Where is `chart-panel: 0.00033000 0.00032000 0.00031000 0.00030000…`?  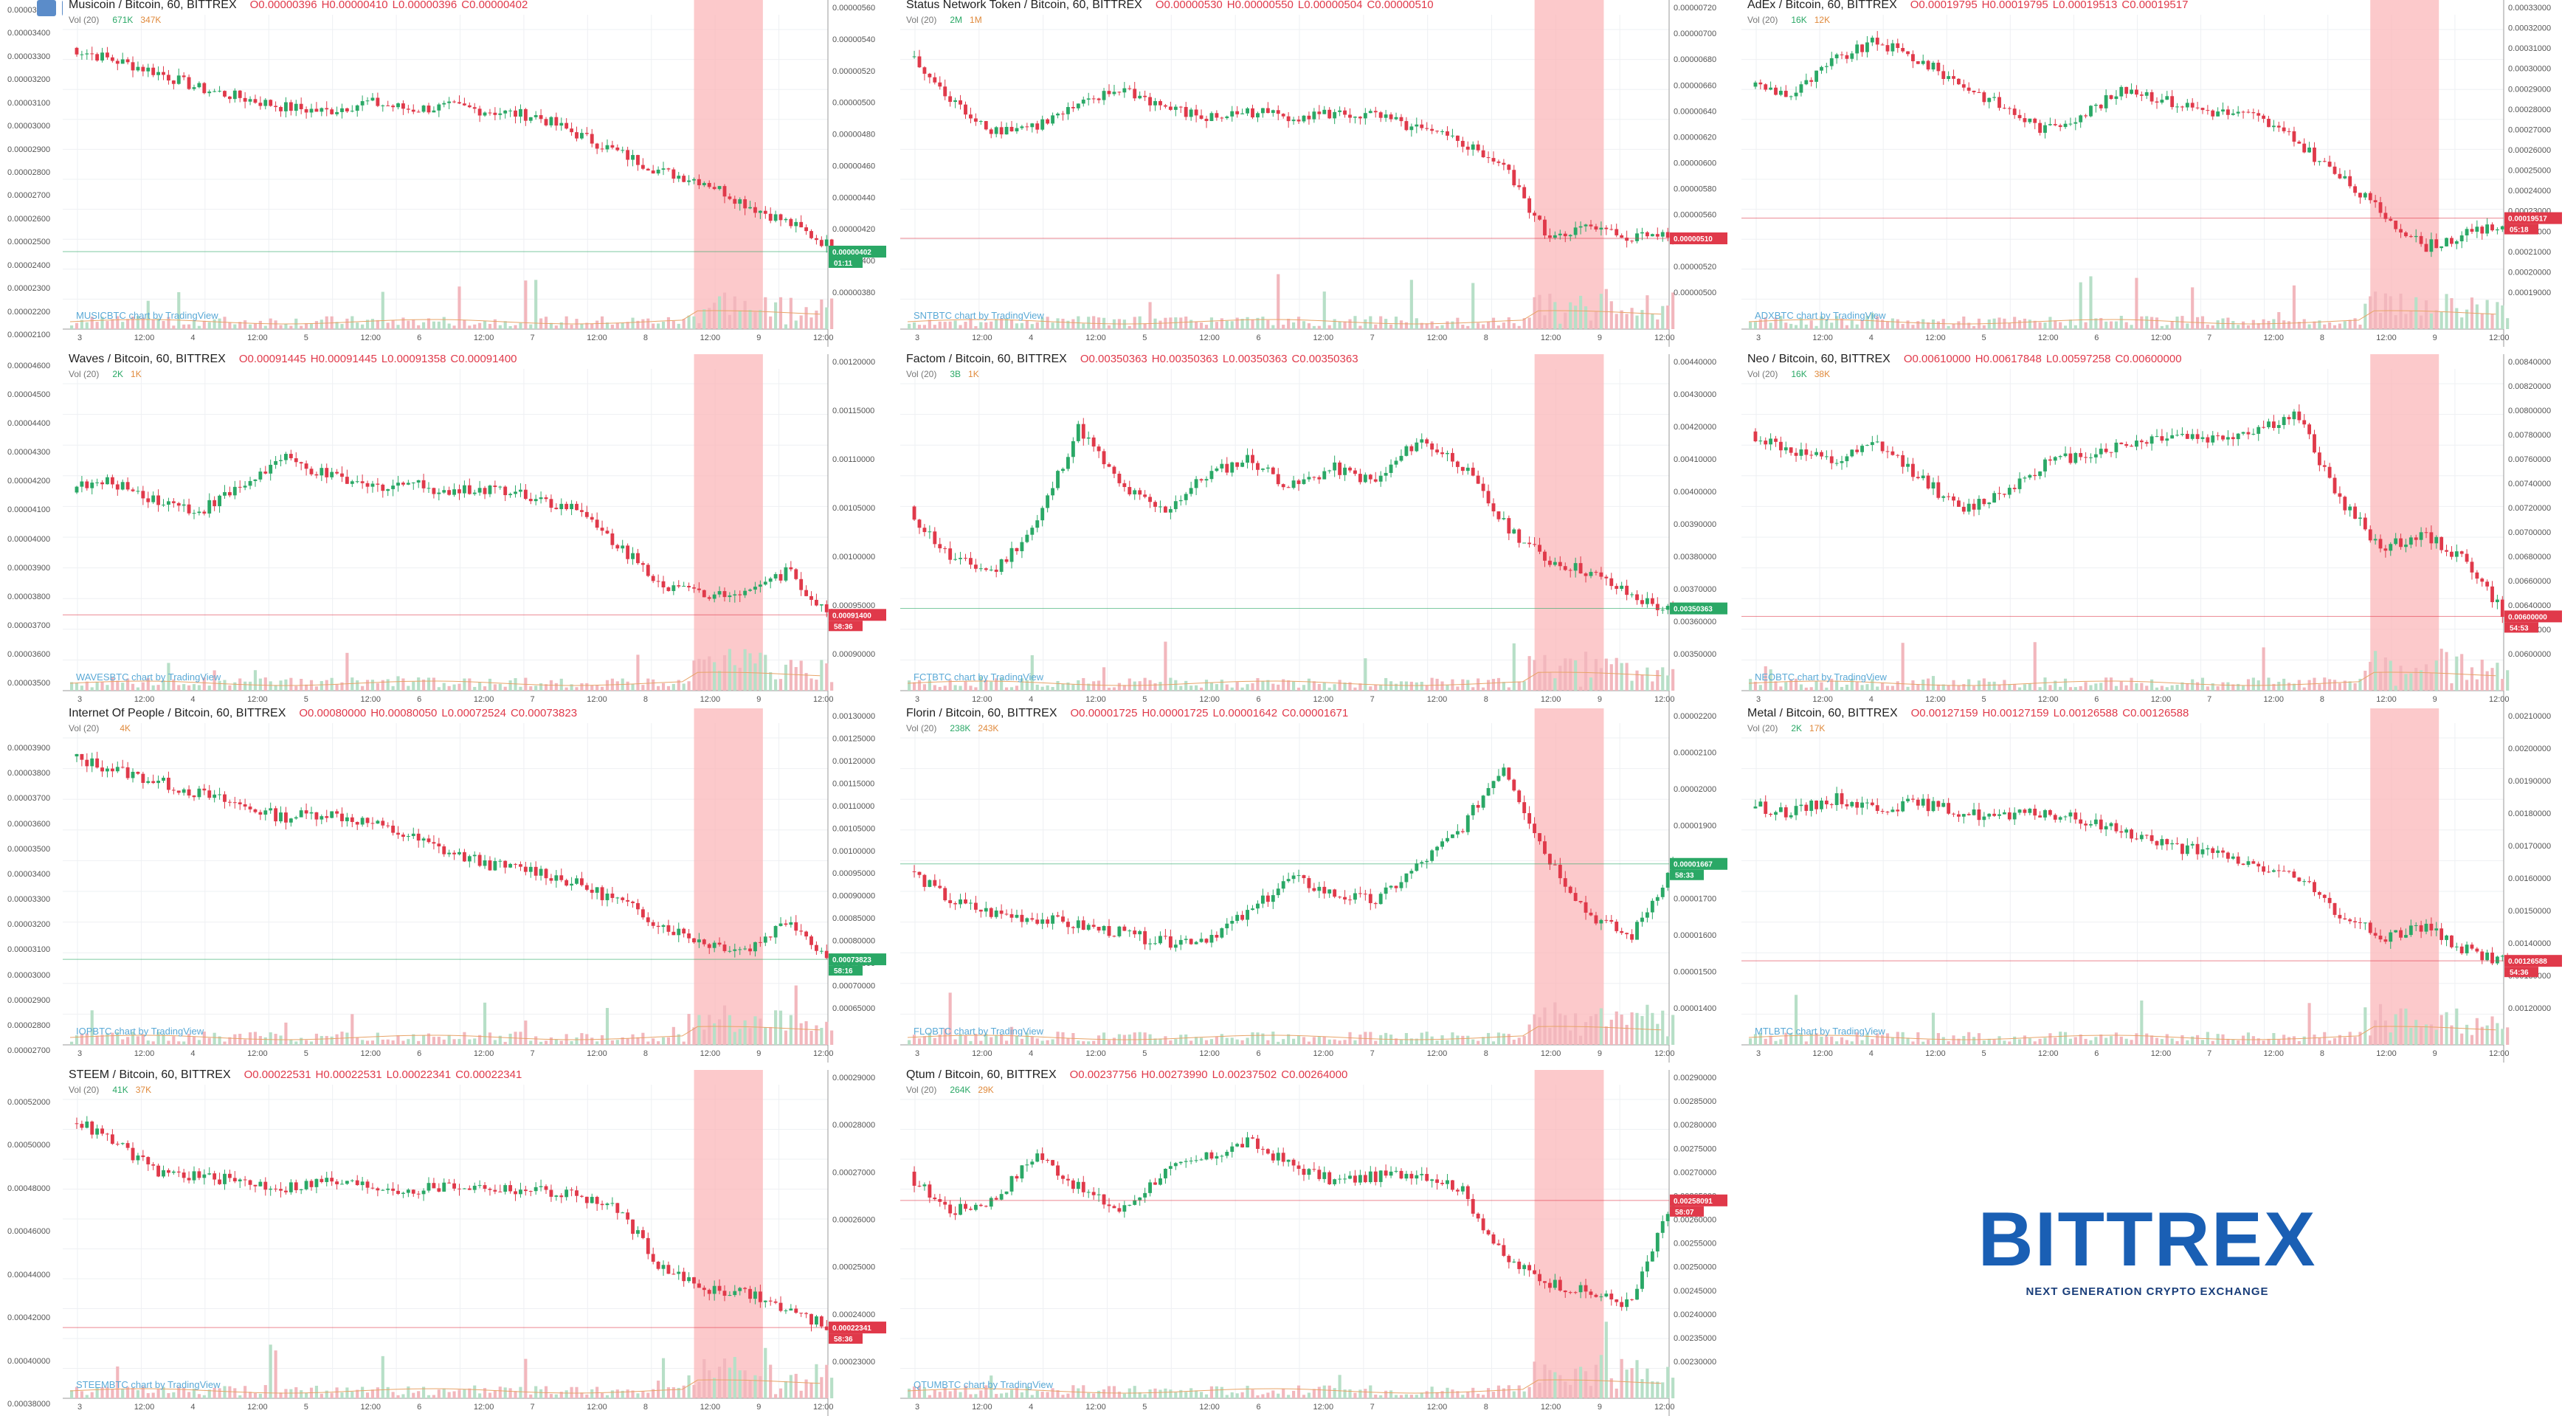 chart-panel: 0.00033000 0.00032000 0.00031000 0.00030000… is located at coordinates (2158, 173).